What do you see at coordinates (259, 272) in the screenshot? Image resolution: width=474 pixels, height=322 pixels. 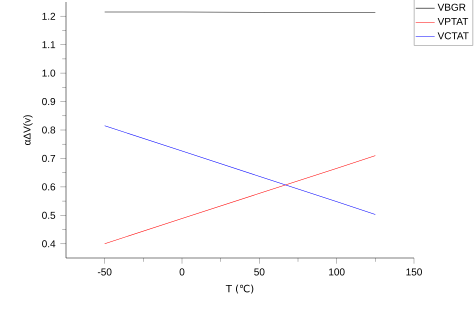 I see `x-tick-label: 50` at bounding box center [259, 272].